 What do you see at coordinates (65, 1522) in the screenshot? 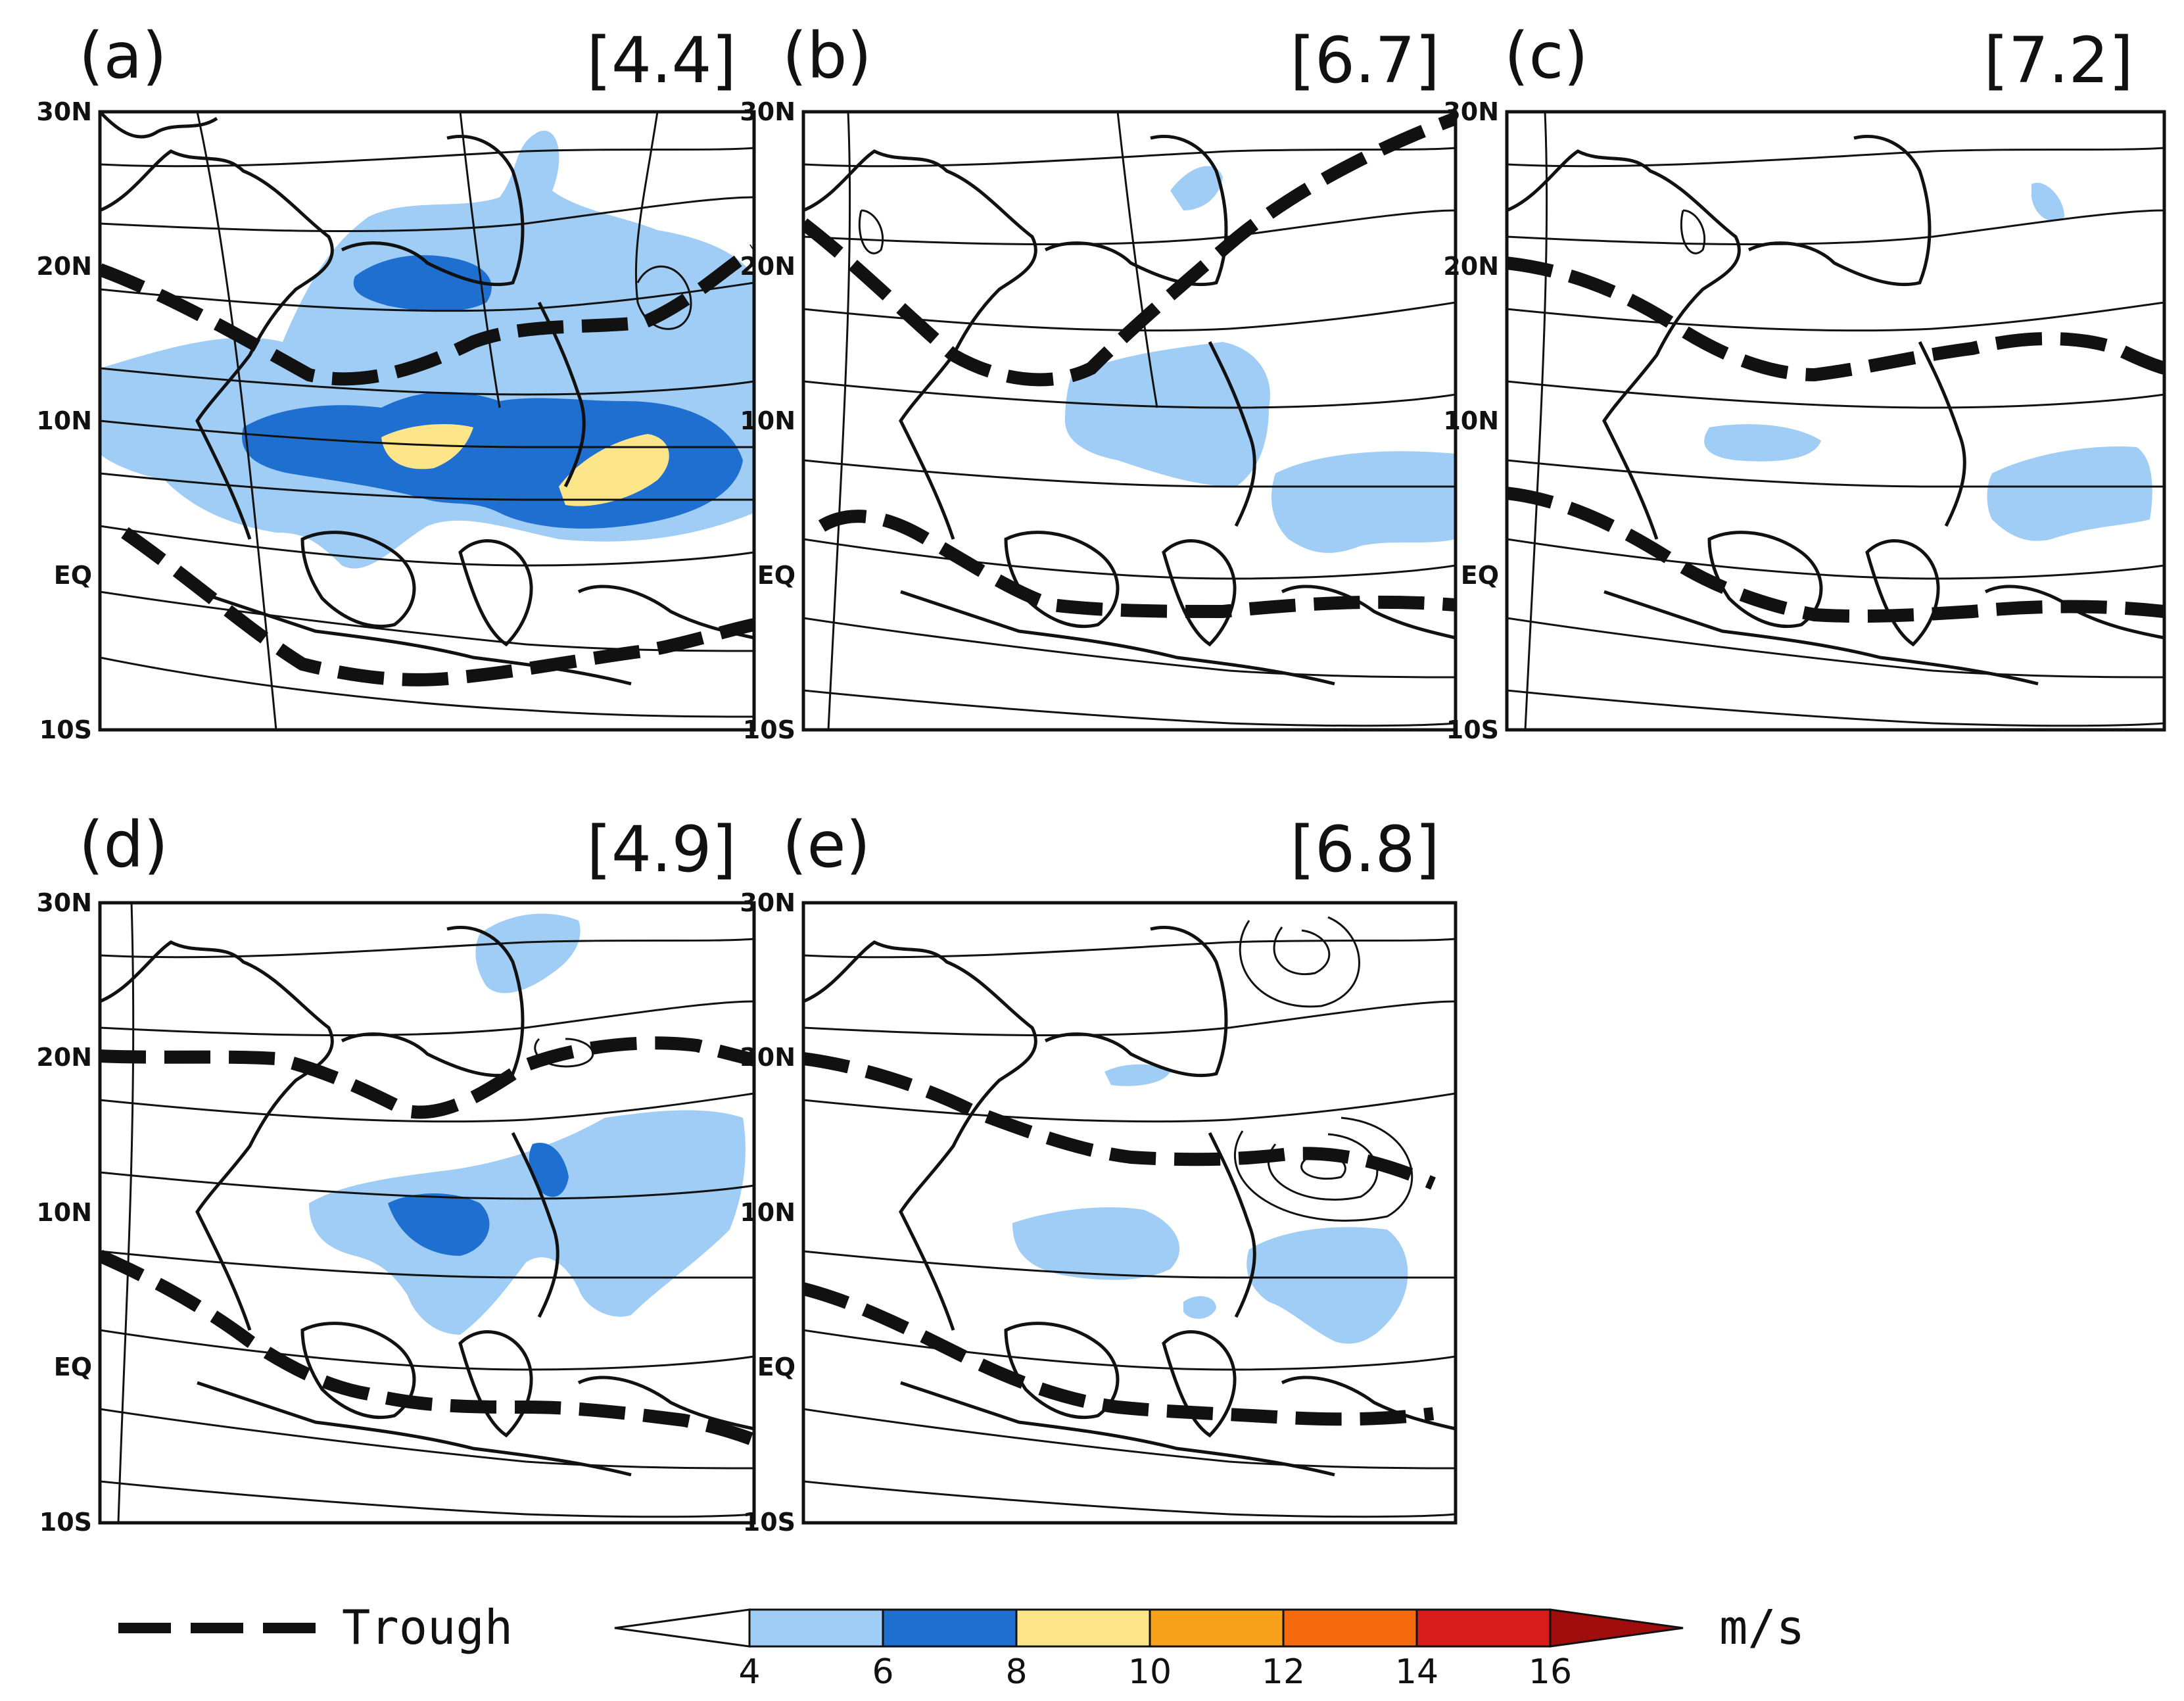
I see `panel-d-lat-10s: 10S` at bounding box center [65, 1522].